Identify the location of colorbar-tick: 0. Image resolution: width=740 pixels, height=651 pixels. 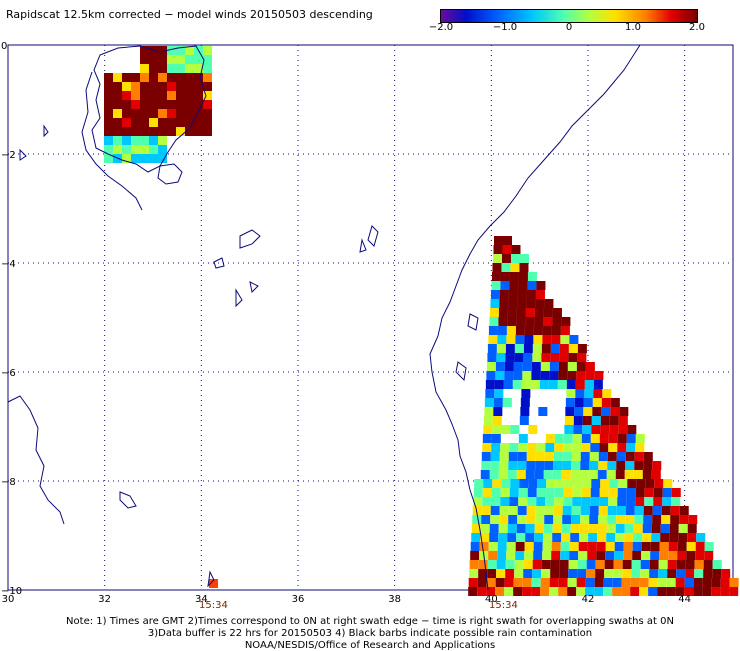
(569, 27).